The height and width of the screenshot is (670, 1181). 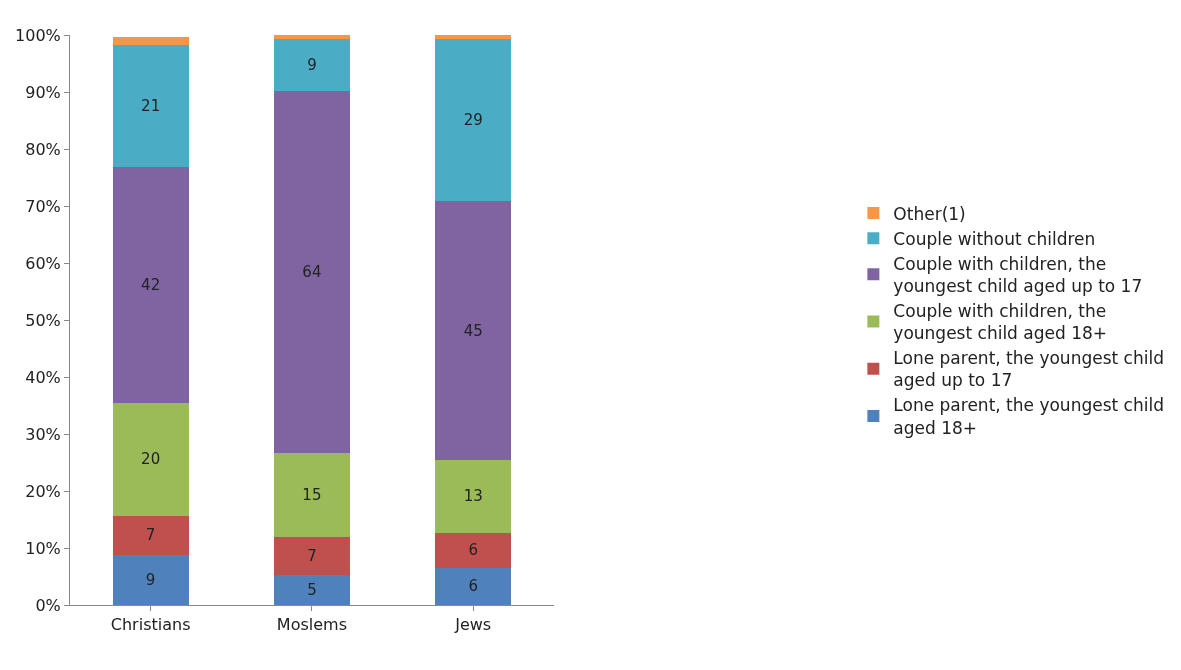 I want to click on legend-label: Couple with children, the youngest child aged 18+, so click(x=1000, y=322).